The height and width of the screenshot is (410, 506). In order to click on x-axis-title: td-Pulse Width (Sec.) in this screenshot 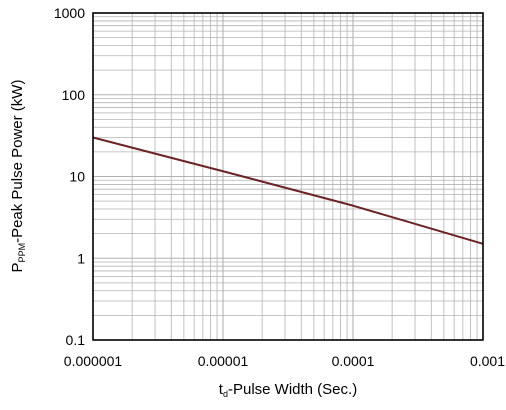, I will do `click(288, 390)`.